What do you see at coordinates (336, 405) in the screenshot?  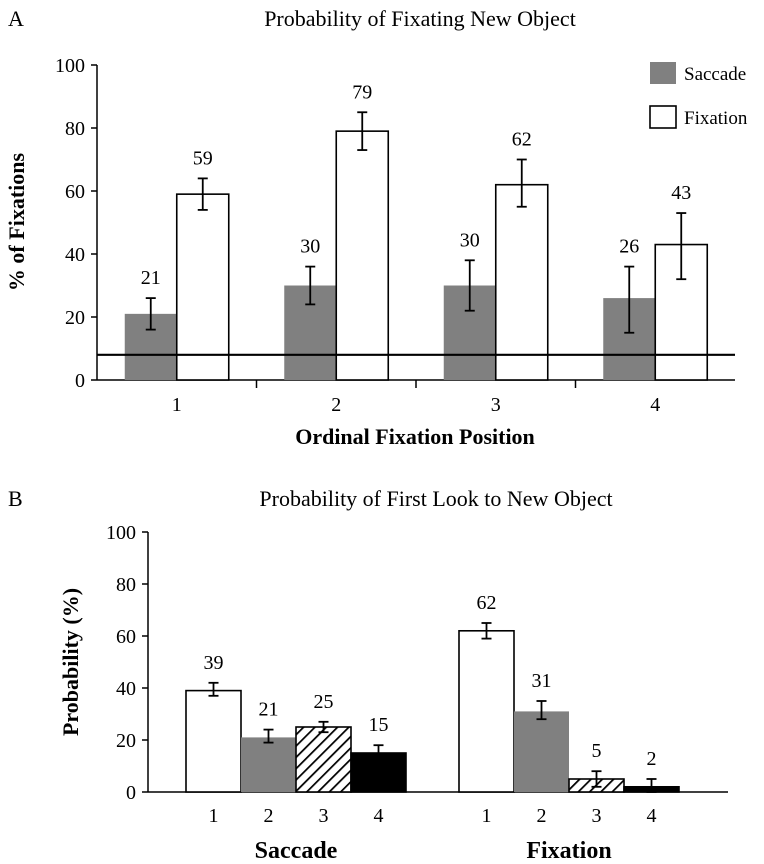 I see `panel-a-x-tick-label: 2` at bounding box center [336, 405].